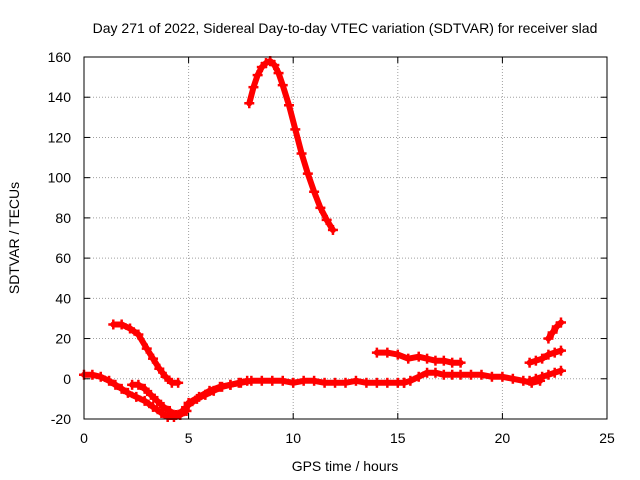 The width and height of the screenshot is (640, 480). What do you see at coordinates (296, 391) in the screenshot?
I see `series-arc-flat-mid` at bounding box center [296, 391].